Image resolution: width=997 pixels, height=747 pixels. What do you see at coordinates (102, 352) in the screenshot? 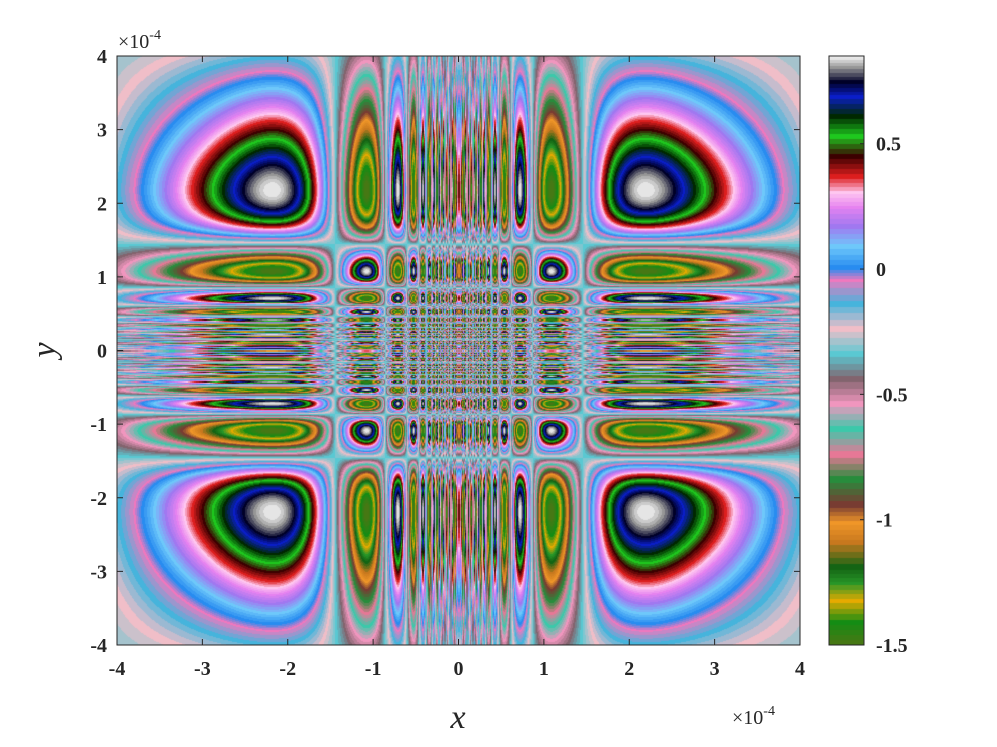
I see `y-tick-label: 0` at bounding box center [102, 352].